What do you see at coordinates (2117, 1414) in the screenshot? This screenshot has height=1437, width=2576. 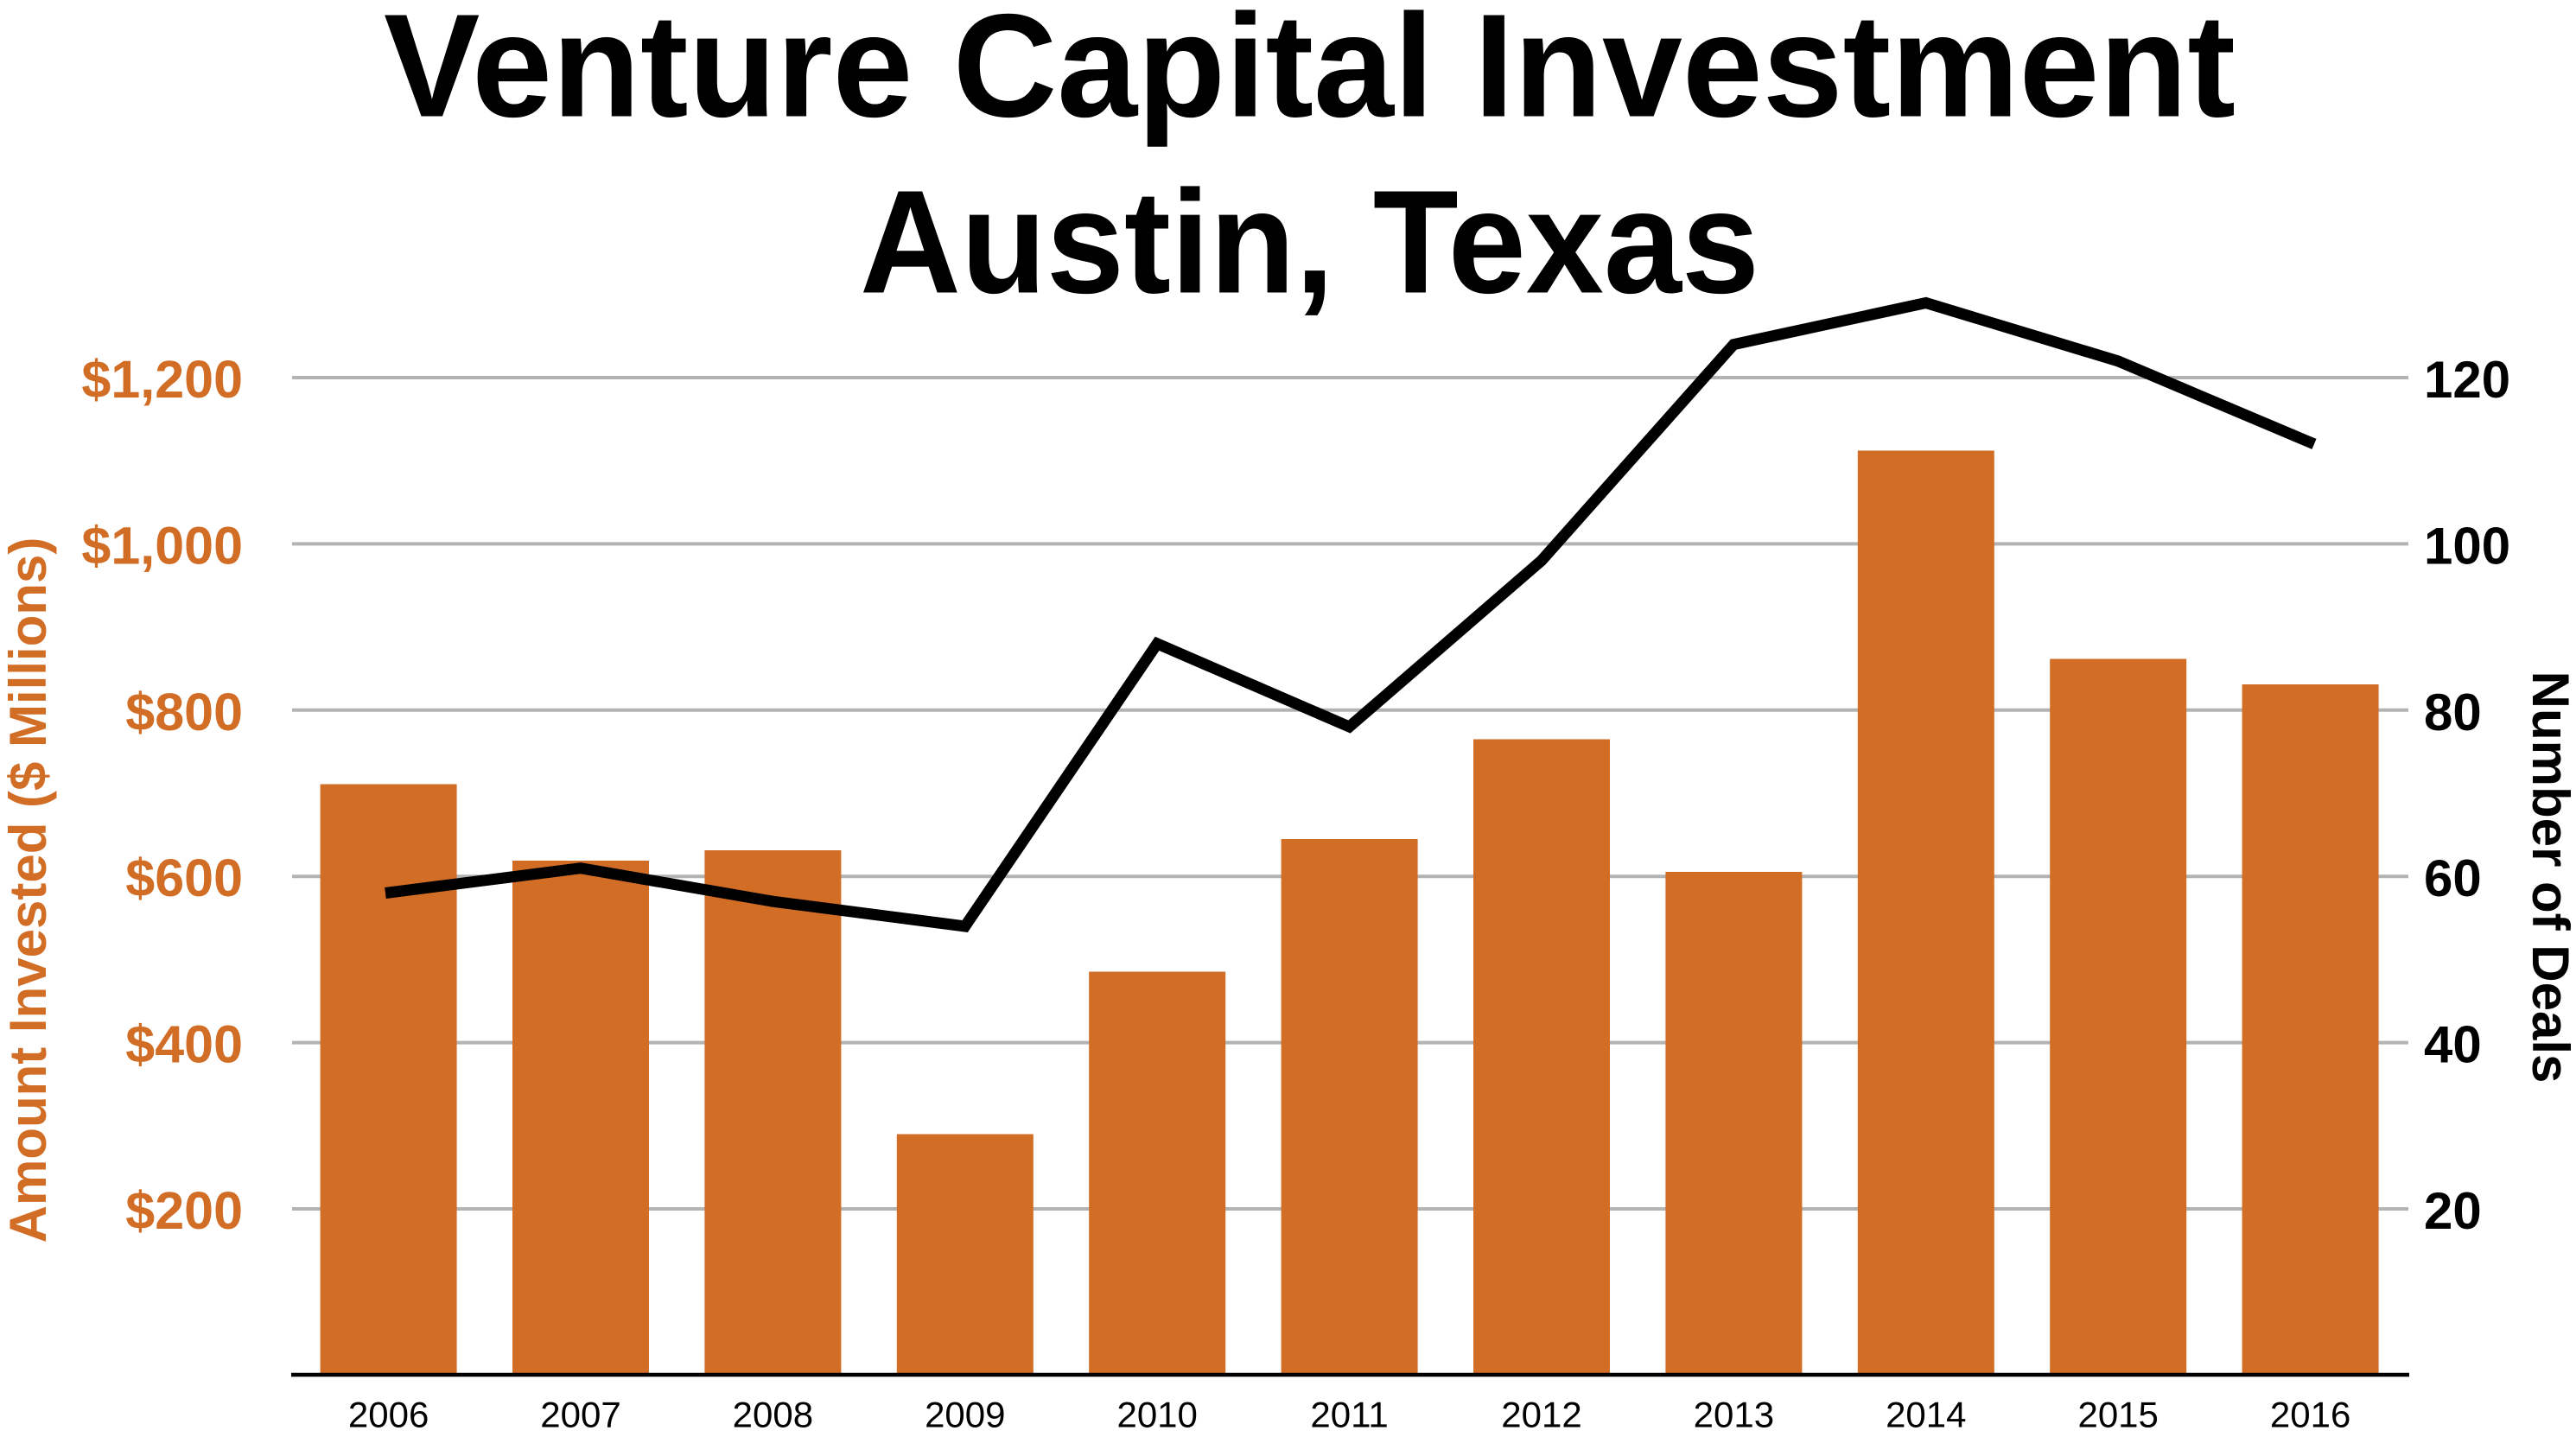 I see `svg-text: 2015` at bounding box center [2117, 1414].